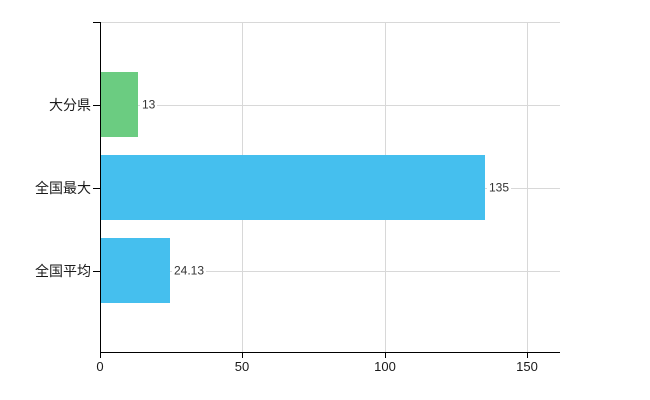 This screenshot has width=650, height=400. What do you see at coordinates (63, 188) in the screenshot?
I see `category-label: 全国最大` at bounding box center [63, 188].